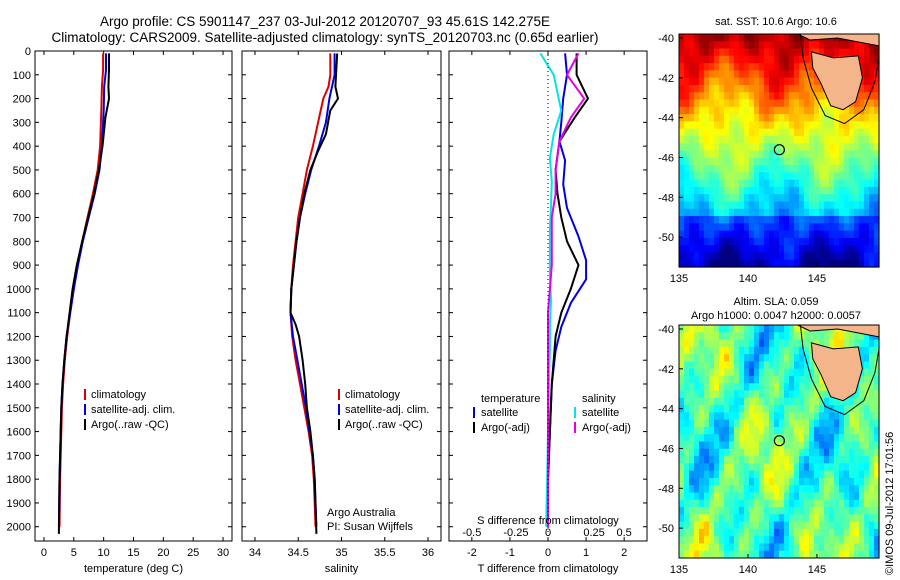  Describe the element at coordinates (548, 521) in the screenshot. I see `s-axis-label: S difference from climatology` at that location.